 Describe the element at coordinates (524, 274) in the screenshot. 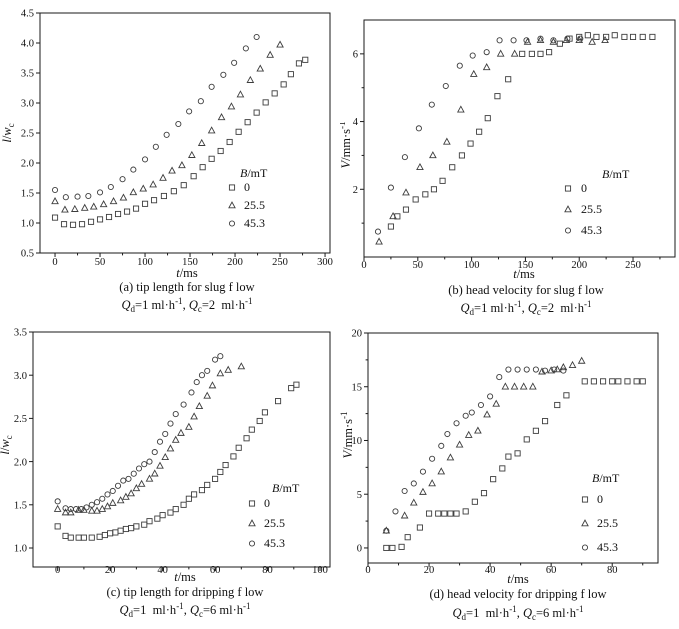

I see `x-axis-label-b: t/ms` at that location.